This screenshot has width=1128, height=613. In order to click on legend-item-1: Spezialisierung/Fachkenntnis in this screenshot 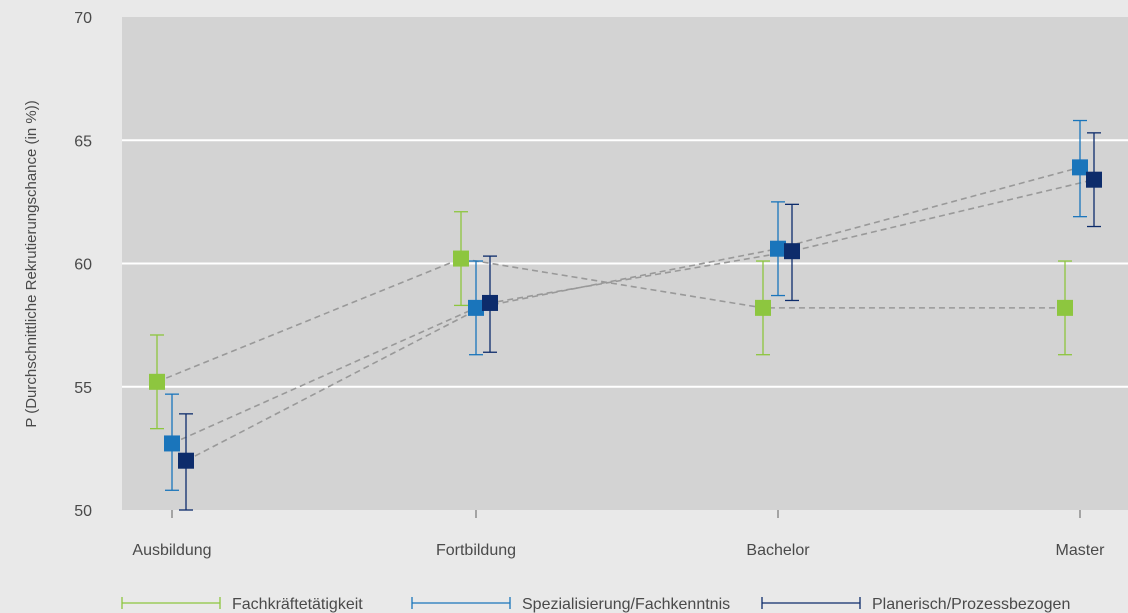, I will do `click(570, 604)`.